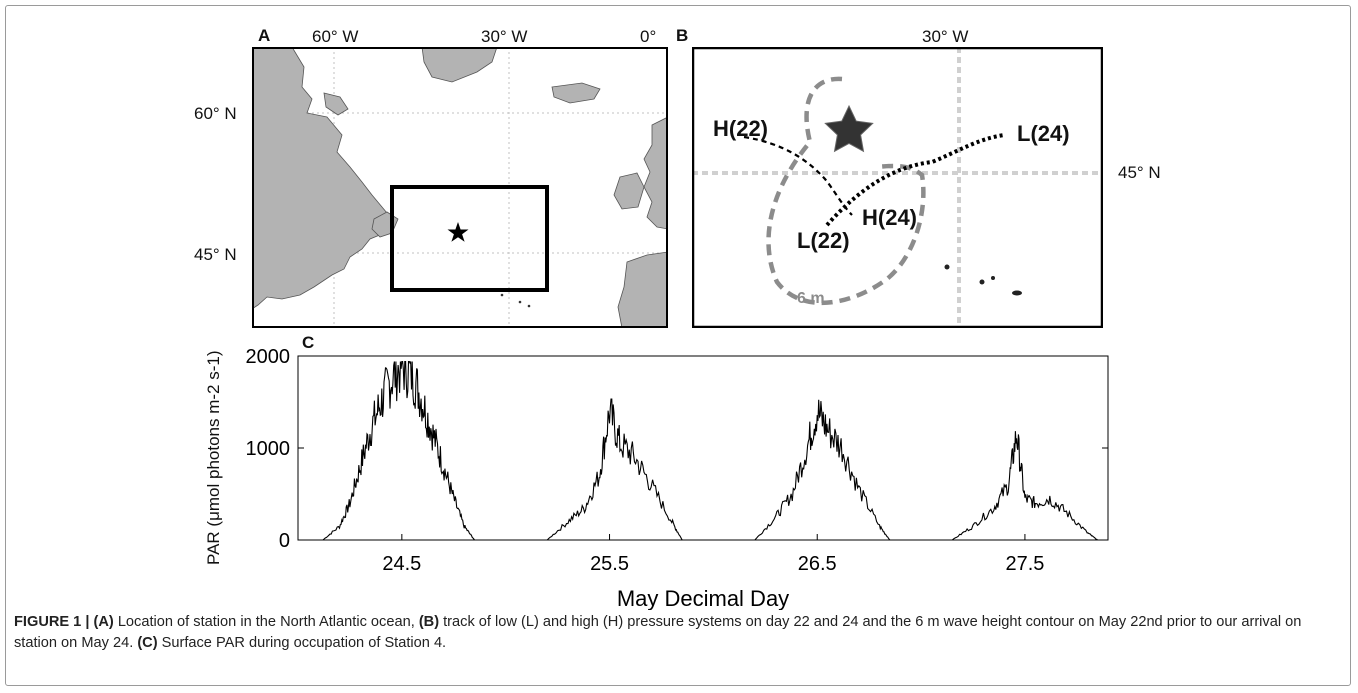 Image resolution: width=1358 pixels, height=693 pixels. What do you see at coordinates (798, 175) in the screenshot?
I see `high-22-track` at bounding box center [798, 175].